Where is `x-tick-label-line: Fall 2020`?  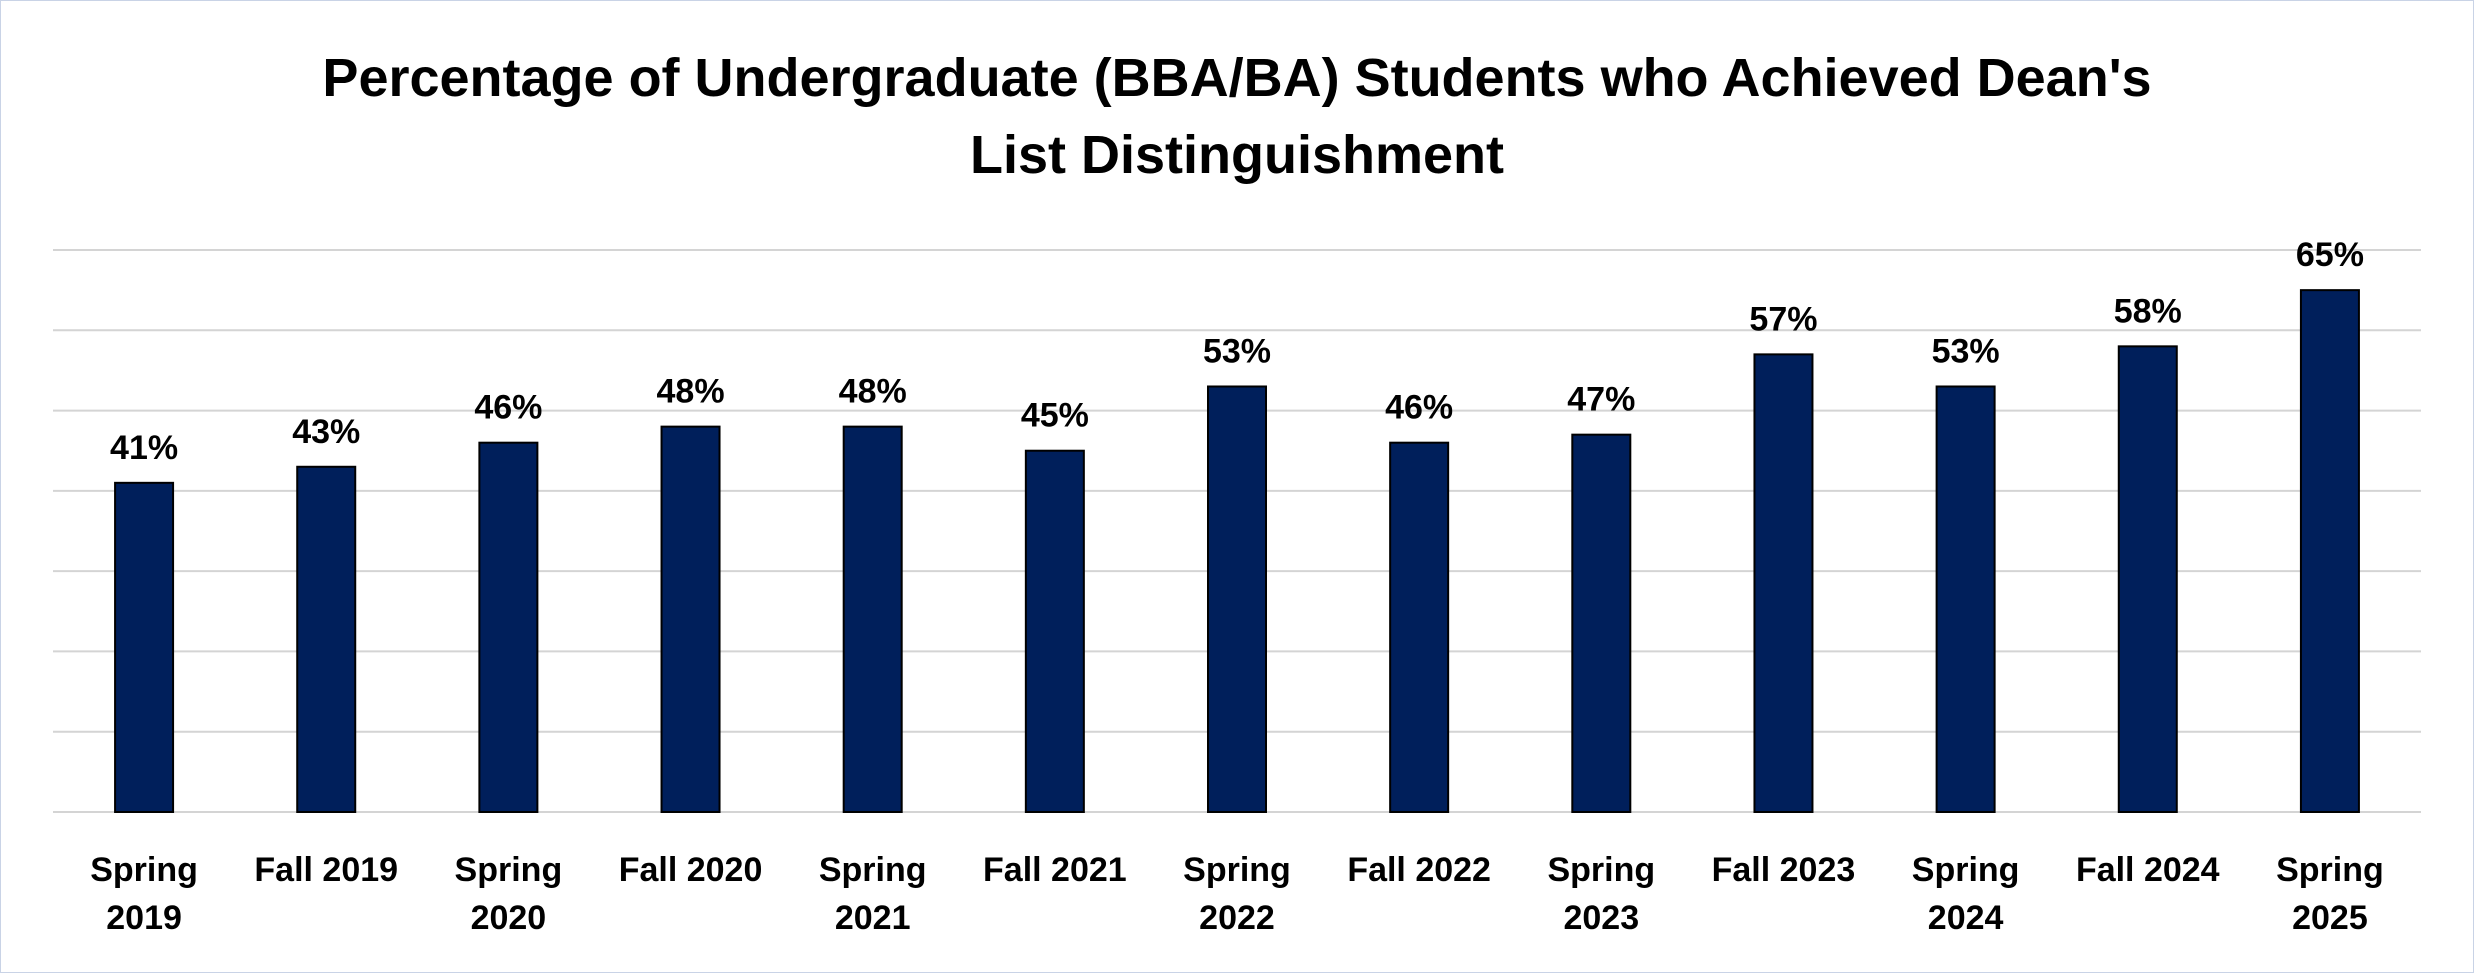 x-tick-label-line: Fall 2020 is located at coordinates (691, 870).